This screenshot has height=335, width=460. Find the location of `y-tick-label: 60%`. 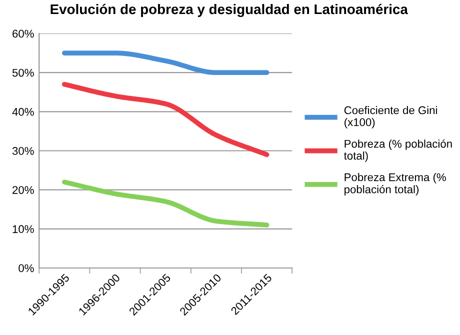

y-tick-label: 60% is located at coordinates (23, 34).